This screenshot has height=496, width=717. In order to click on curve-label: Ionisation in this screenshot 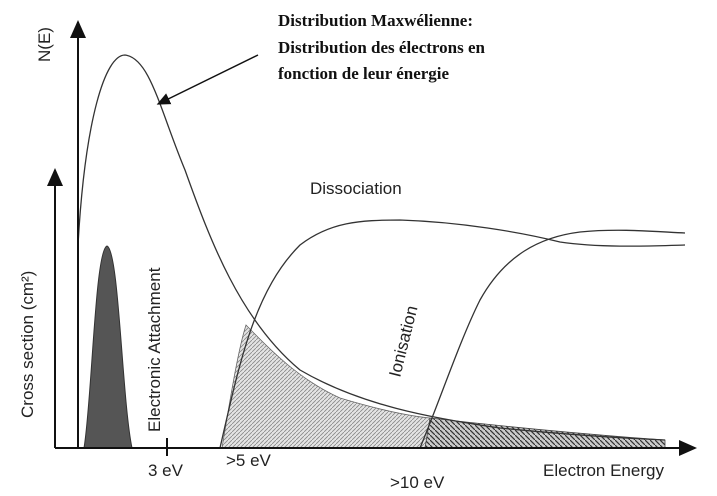, I will do `click(403, 341)`.